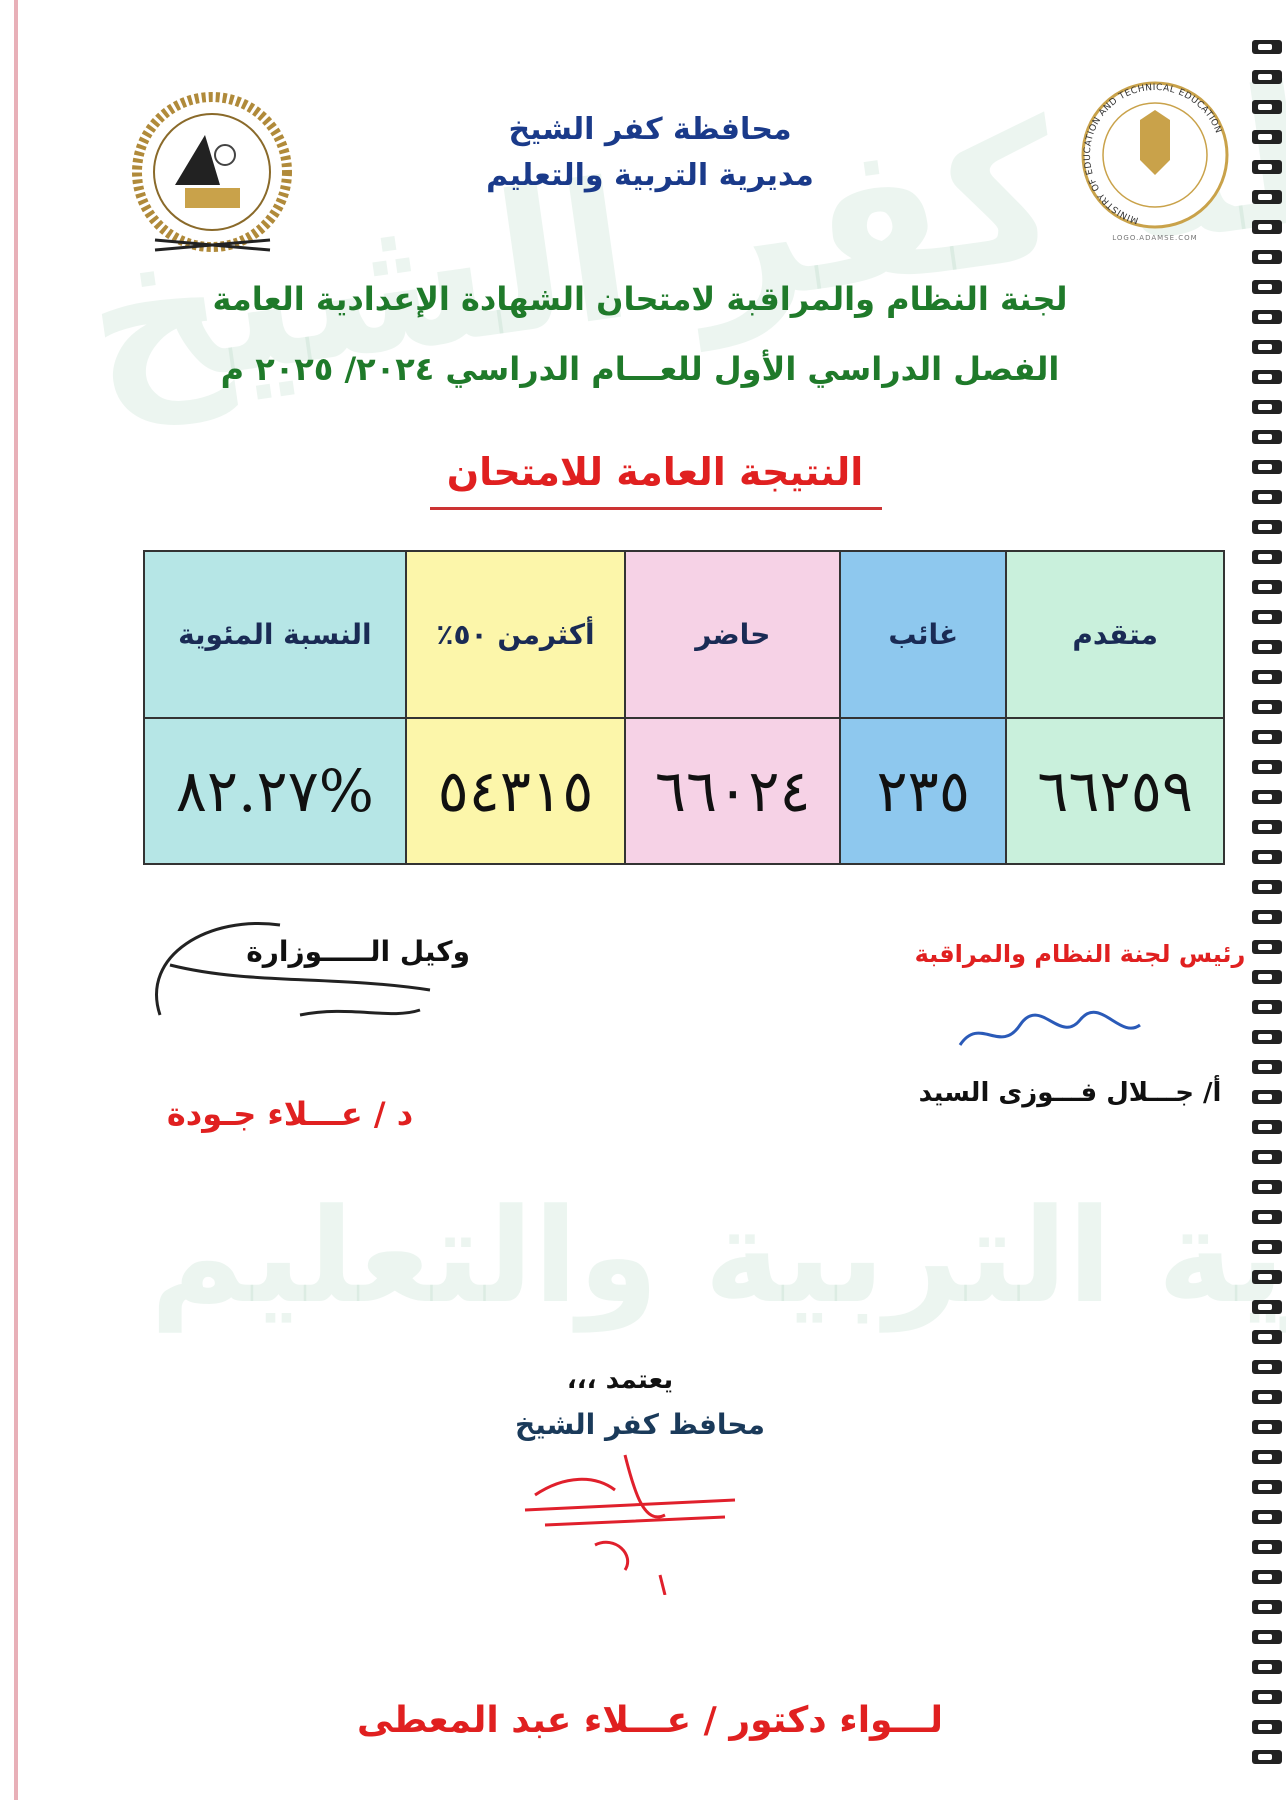 The width and height of the screenshot is (1286, 1800). I want to click on value-cell: ٦٦٠٢٤, so click(733, 791).